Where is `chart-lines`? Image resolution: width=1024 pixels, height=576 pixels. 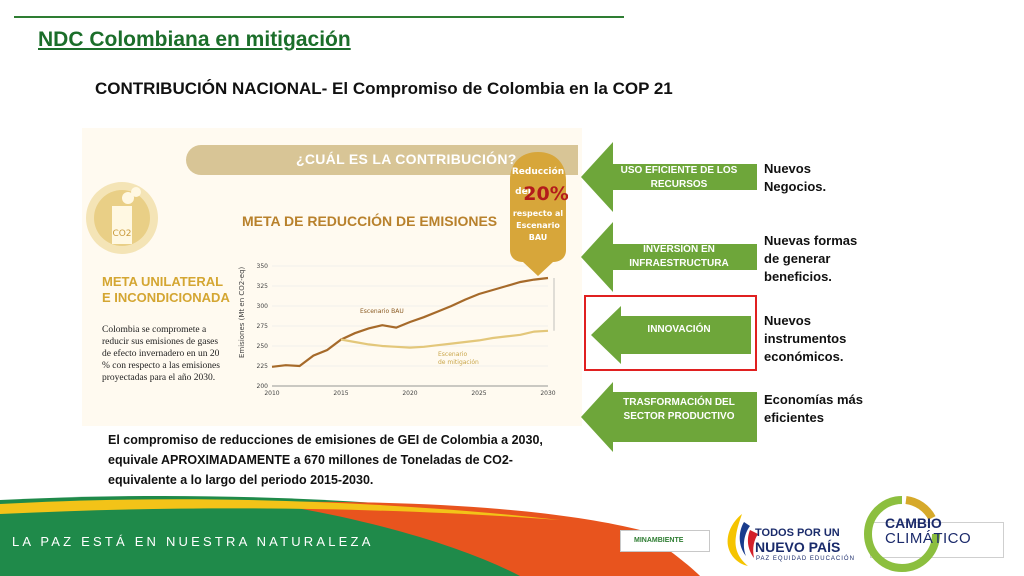
chart-lines is located at coordinates (413, 322).